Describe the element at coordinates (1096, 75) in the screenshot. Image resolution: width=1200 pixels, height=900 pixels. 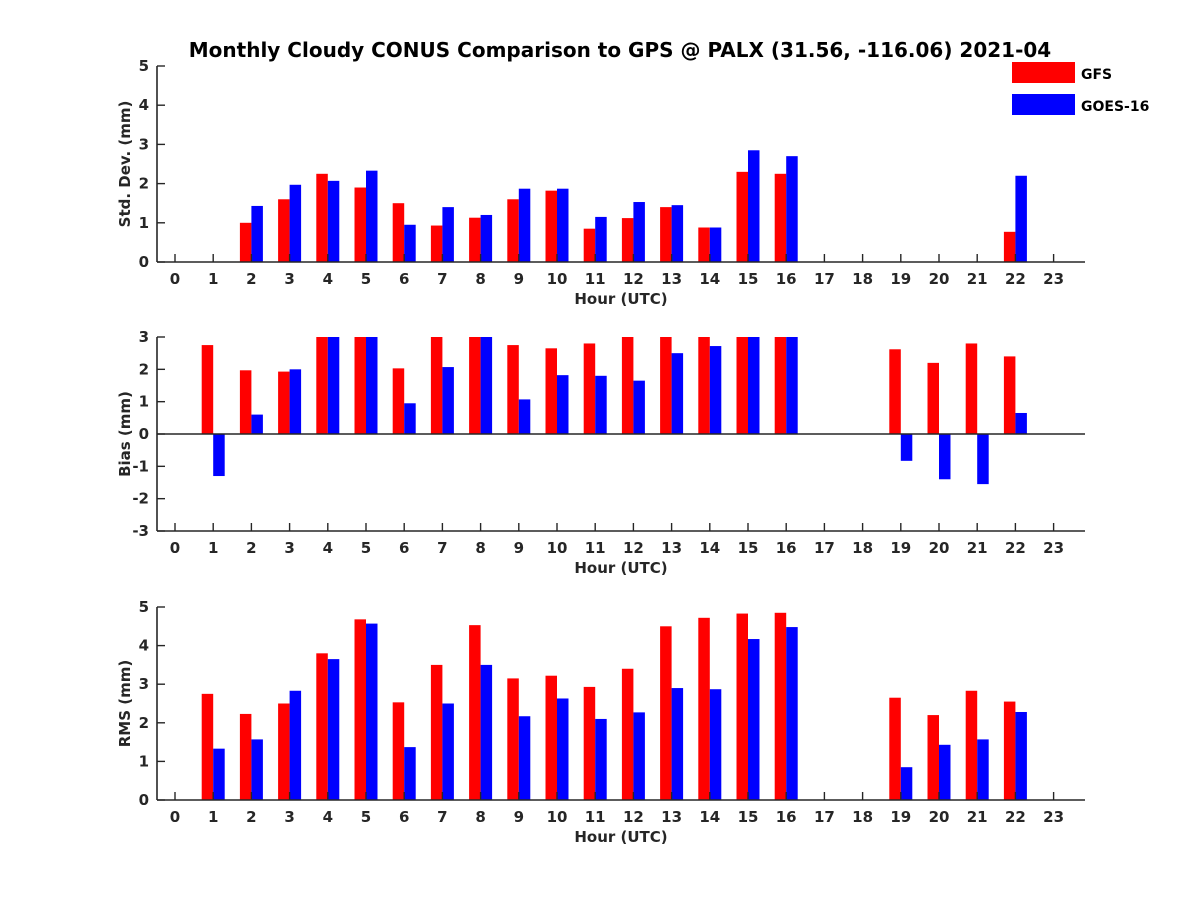
I see `legend-label-gfs: GFS` at that location.